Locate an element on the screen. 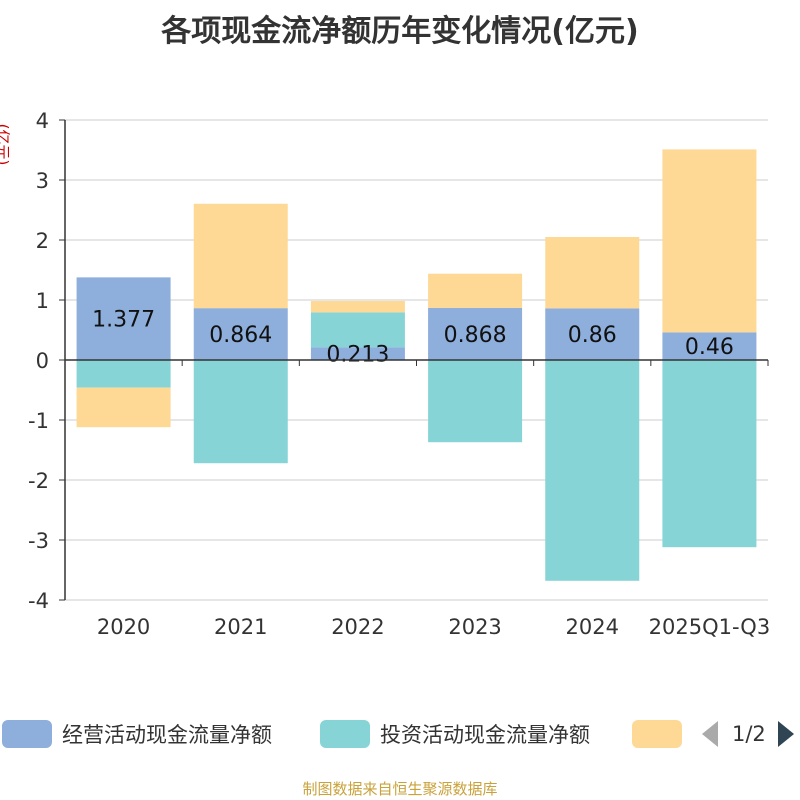 The image size is (800, 800). legend-item-financing is located at coordinates (662, 734).